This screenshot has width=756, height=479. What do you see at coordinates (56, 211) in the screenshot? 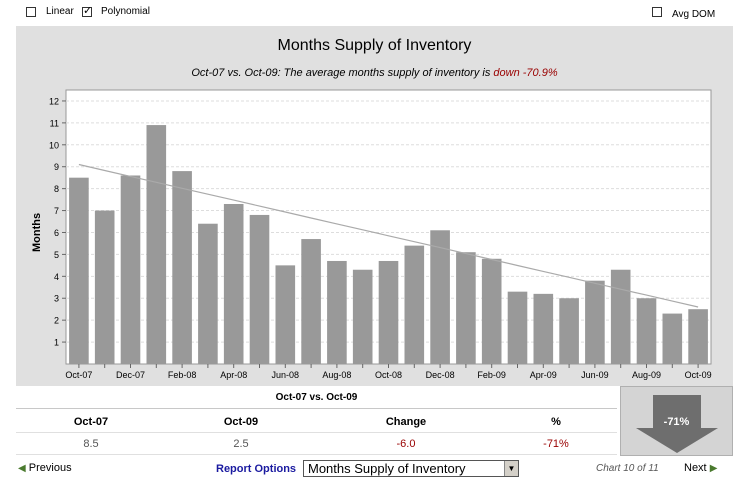
I see `y-tick-label: 7` at bounding box center [56, 211].